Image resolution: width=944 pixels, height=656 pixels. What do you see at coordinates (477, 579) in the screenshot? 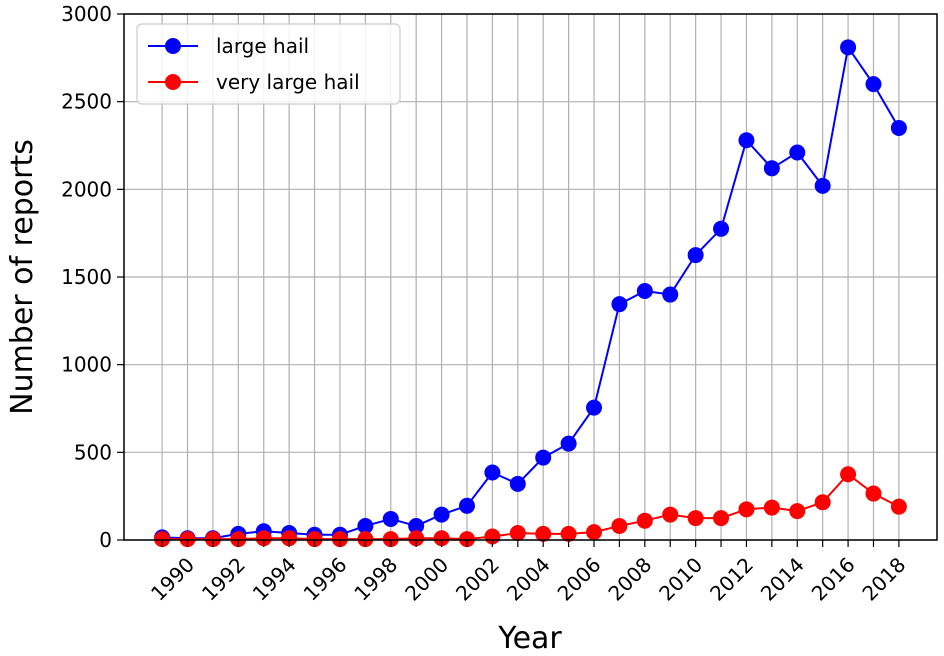
I see `x-tick-label: 2002` at bounding box center [477, 579].